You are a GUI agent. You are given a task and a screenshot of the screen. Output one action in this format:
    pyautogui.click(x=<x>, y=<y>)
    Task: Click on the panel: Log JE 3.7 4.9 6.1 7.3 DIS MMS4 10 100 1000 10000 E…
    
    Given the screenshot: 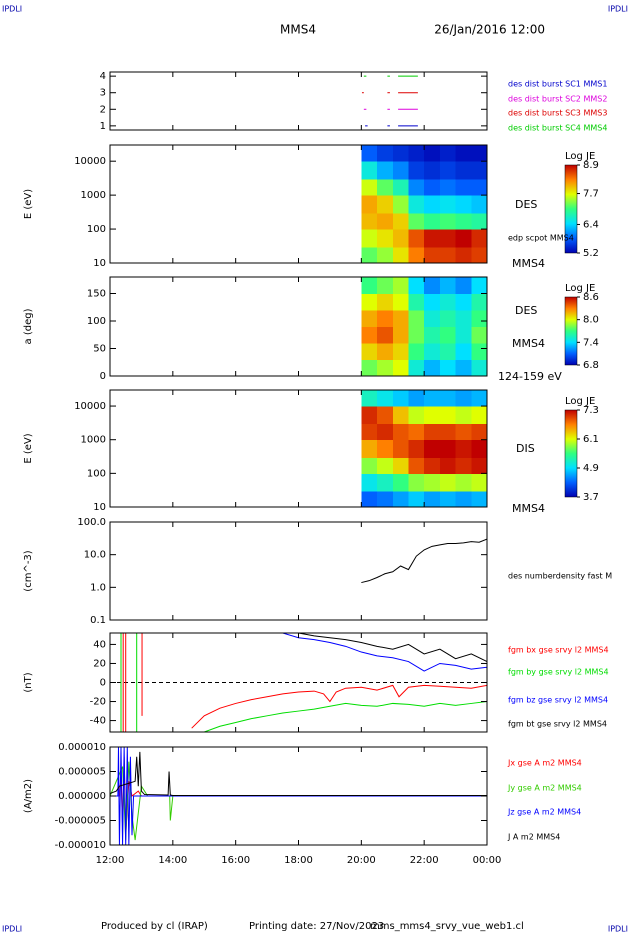 What is the action you would take?
    pyautogui.click(x=311, y=452)
    